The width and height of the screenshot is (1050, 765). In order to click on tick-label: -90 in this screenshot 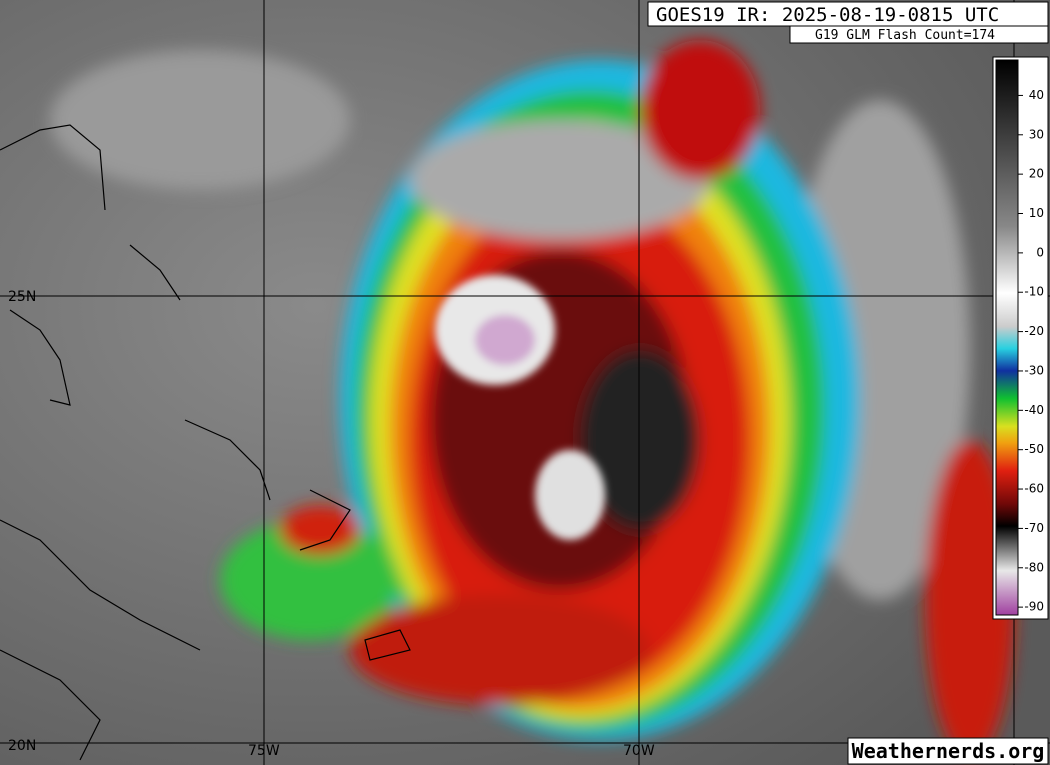, I will do `click(1034, 607)`.